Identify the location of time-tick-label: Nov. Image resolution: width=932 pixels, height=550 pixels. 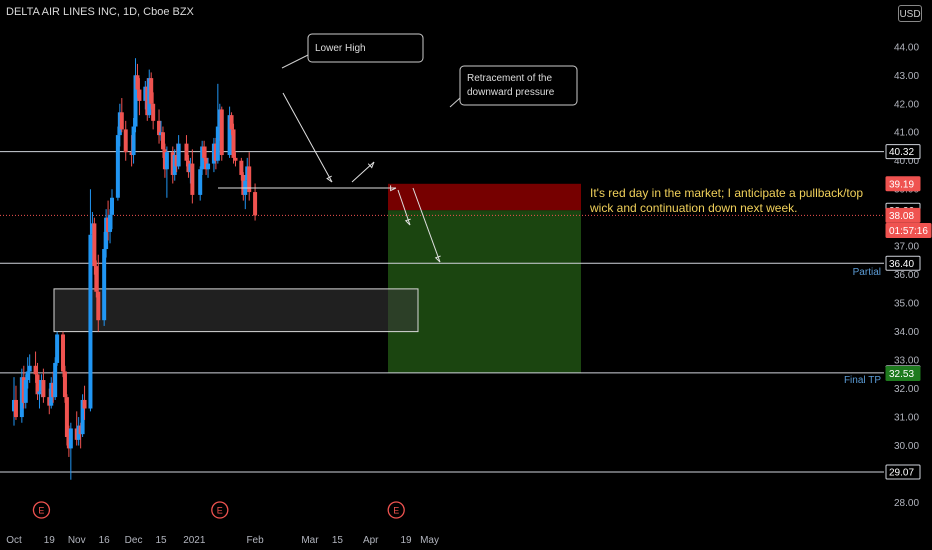
(77, 540).